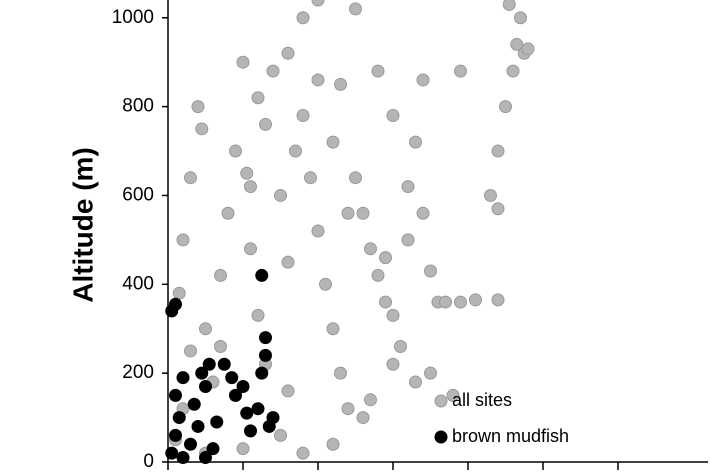 The height and width of the screenshot is (473, 710). I want to click on legend-label: all sites, so click(482, 400).